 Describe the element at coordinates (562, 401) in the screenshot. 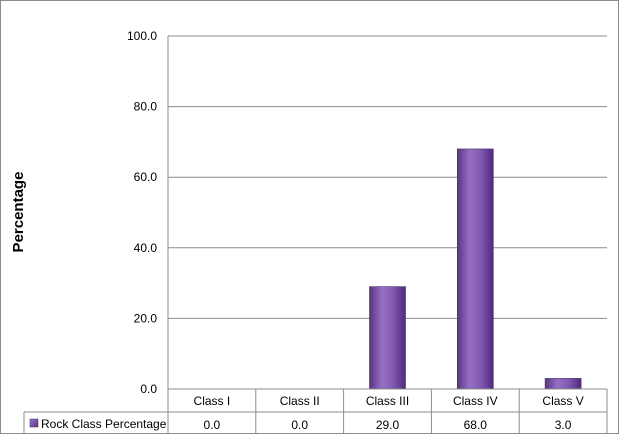

I see `x-tick-label: Class V` at that location.